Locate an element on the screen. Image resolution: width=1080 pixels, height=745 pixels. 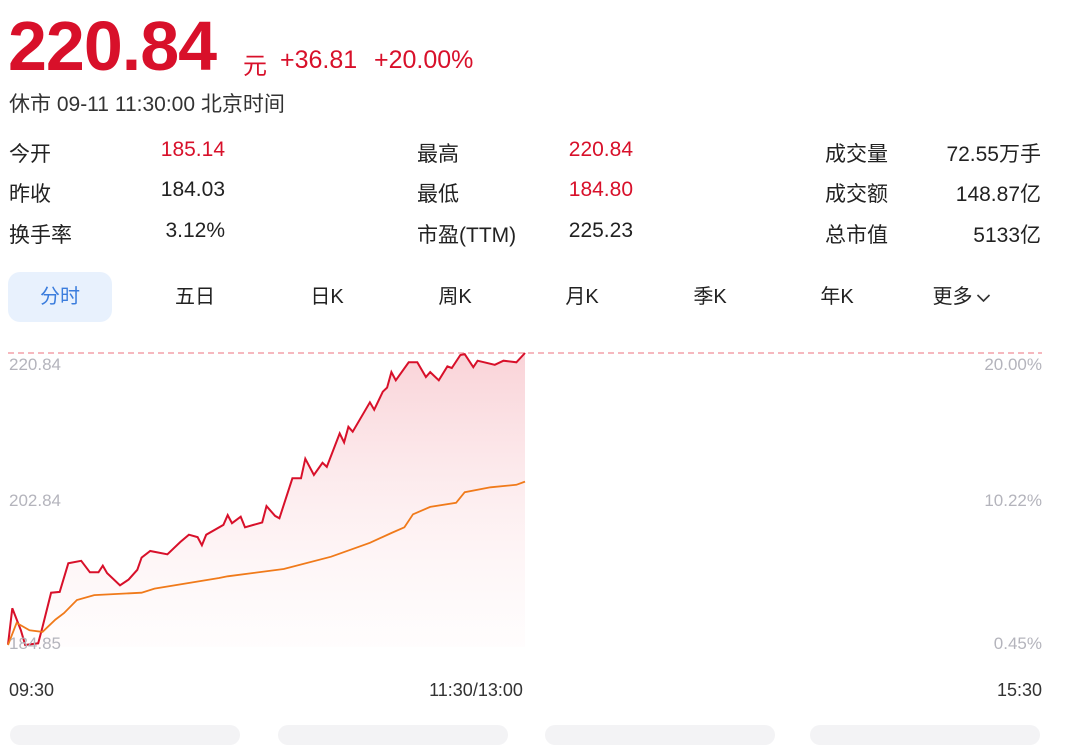
stat-value: 148.87亿 is located at coordinates (998, 194).